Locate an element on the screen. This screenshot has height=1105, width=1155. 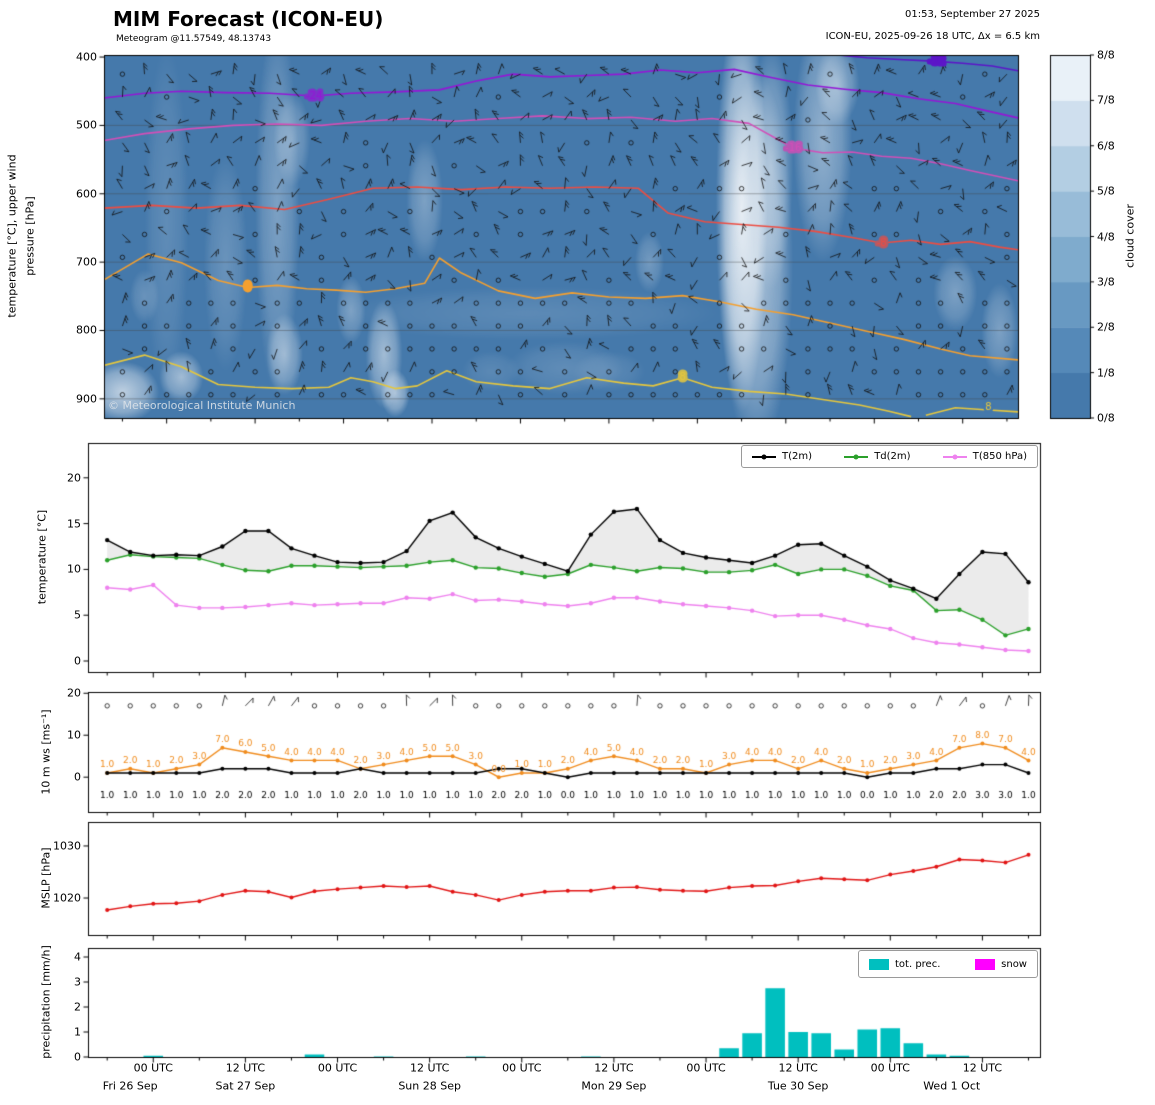
t2m-line-sample is located at coordinates (764, 456).